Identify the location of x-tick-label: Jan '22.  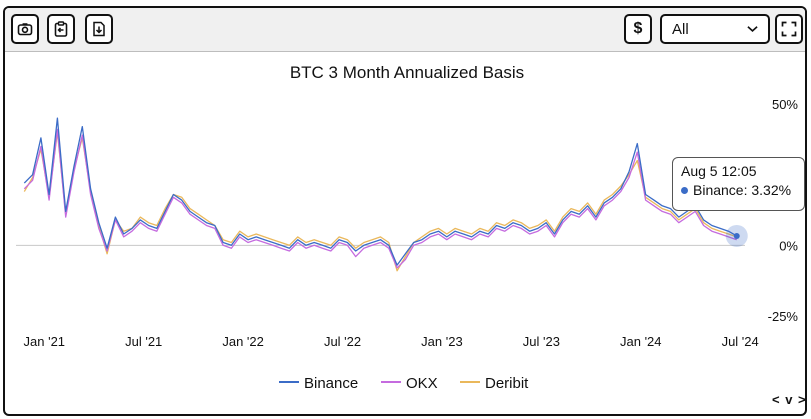
(243, 341).